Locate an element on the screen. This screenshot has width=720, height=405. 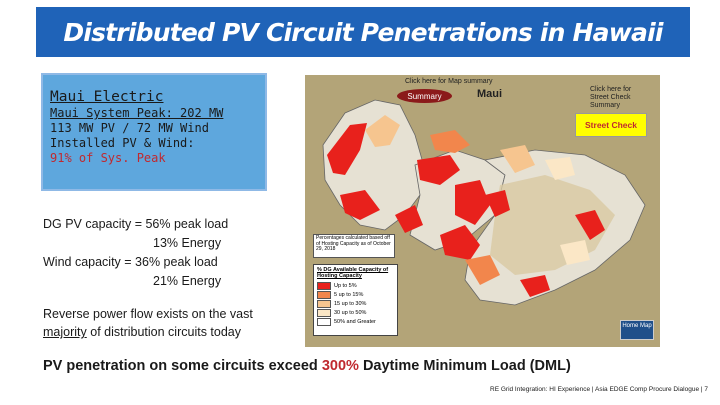
legend-label: 30 up to 50% is located at coordinates (350, 312).